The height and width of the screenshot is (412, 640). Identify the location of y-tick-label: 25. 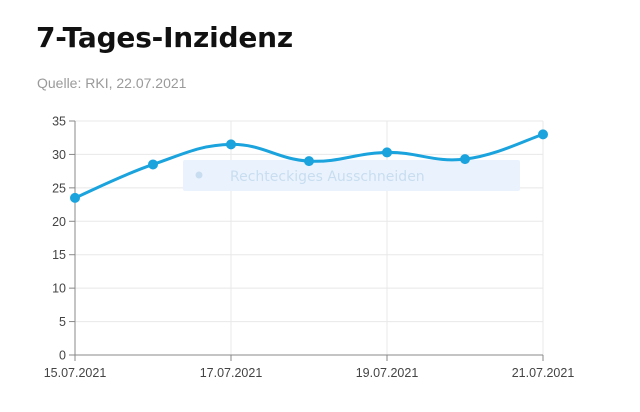
(59, 188).